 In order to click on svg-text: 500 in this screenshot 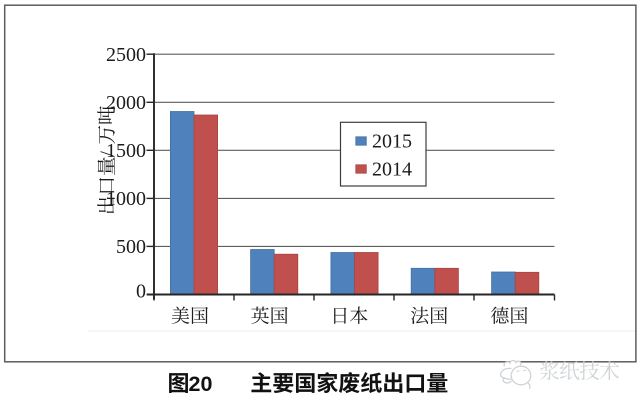, I will do `click(131, 247)`.